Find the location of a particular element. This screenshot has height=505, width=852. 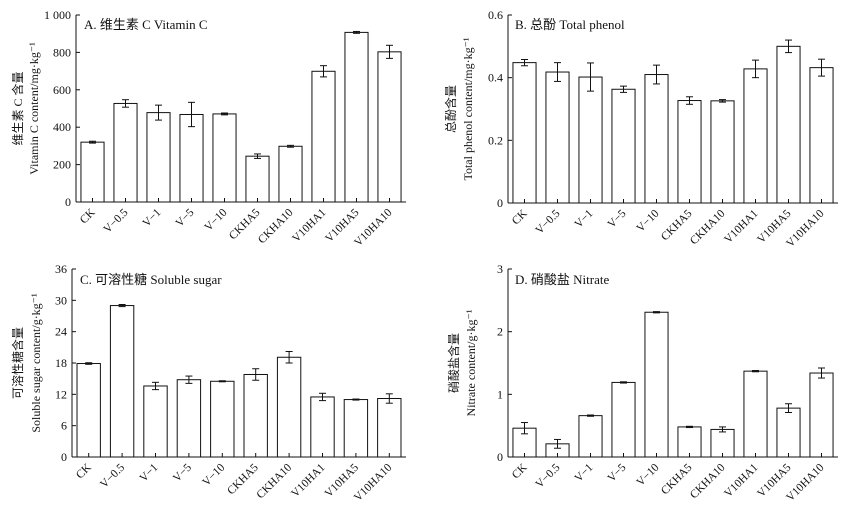

y-tick-label: 12 is located at coordinates (61, 394).